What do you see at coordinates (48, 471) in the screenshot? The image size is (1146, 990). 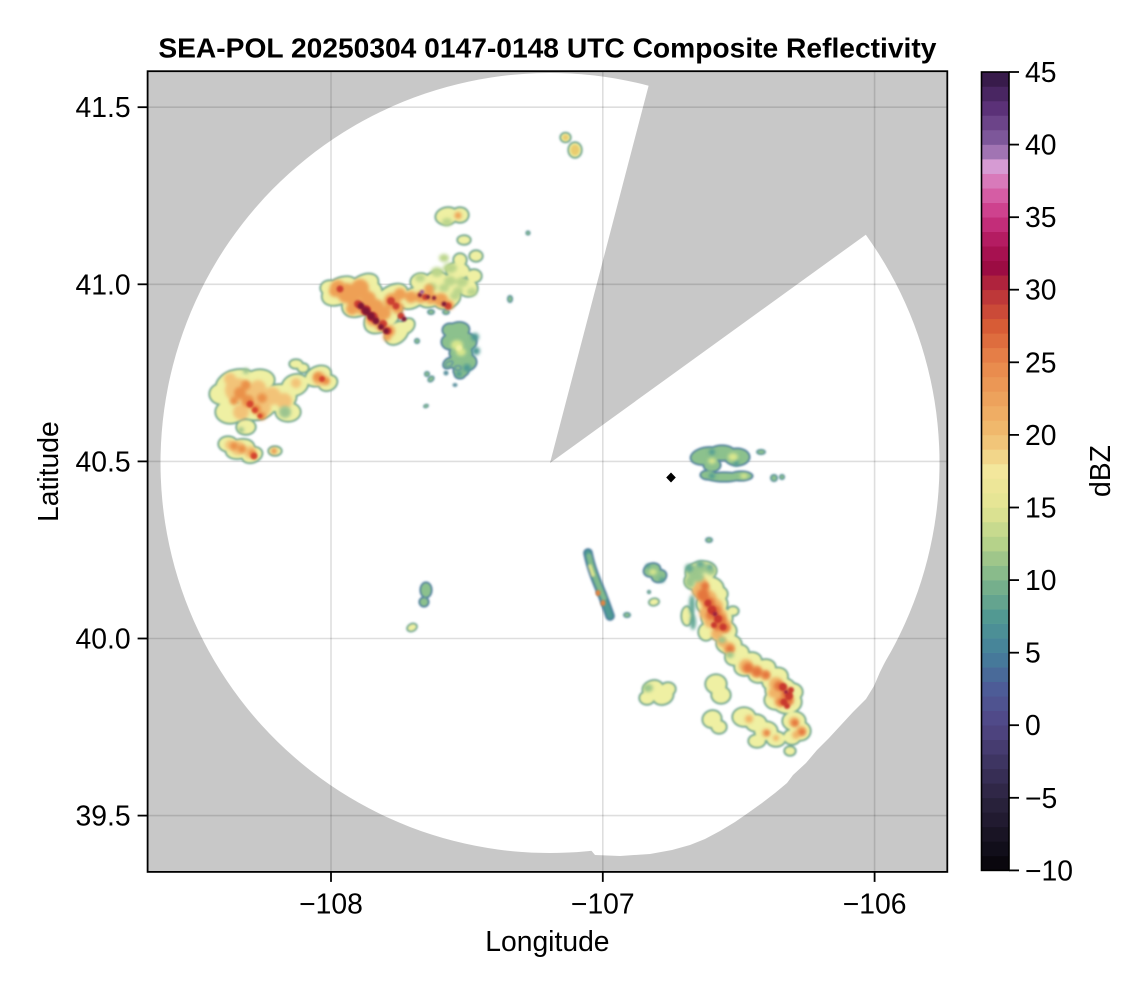 I see `svg-text: Latitude` at bounding box center [48, 471].